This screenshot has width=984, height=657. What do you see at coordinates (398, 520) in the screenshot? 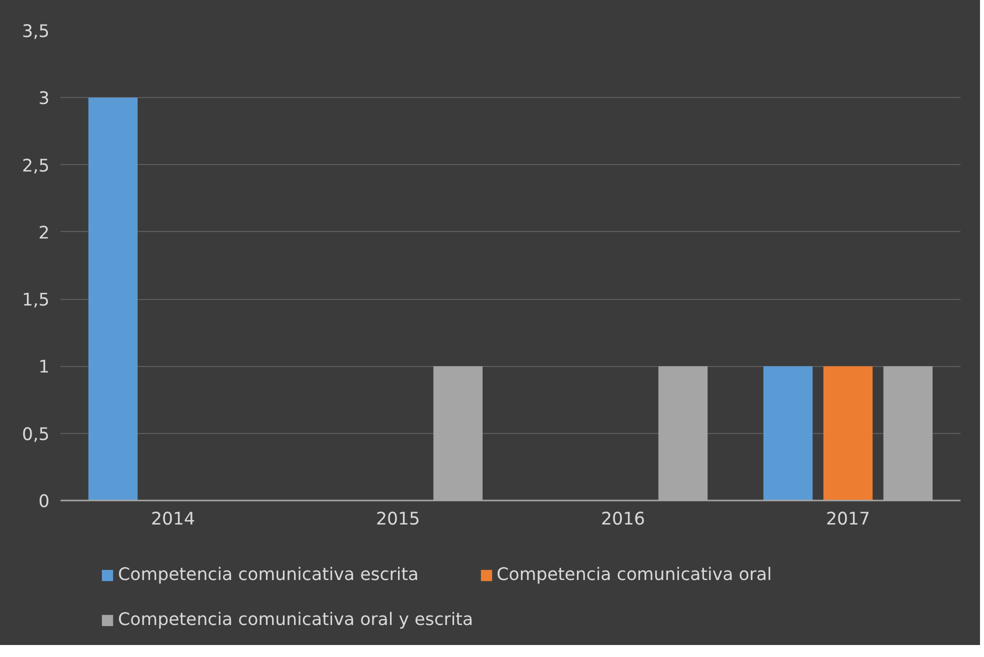
I see `x-tick-label: 2015` at bounding box center [398, 520].